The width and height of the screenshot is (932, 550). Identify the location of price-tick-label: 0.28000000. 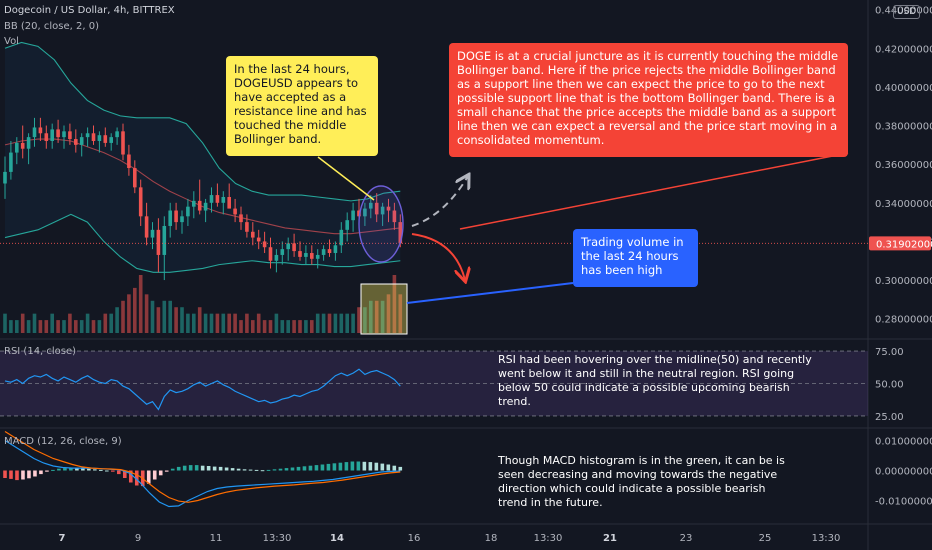
(903, 320).